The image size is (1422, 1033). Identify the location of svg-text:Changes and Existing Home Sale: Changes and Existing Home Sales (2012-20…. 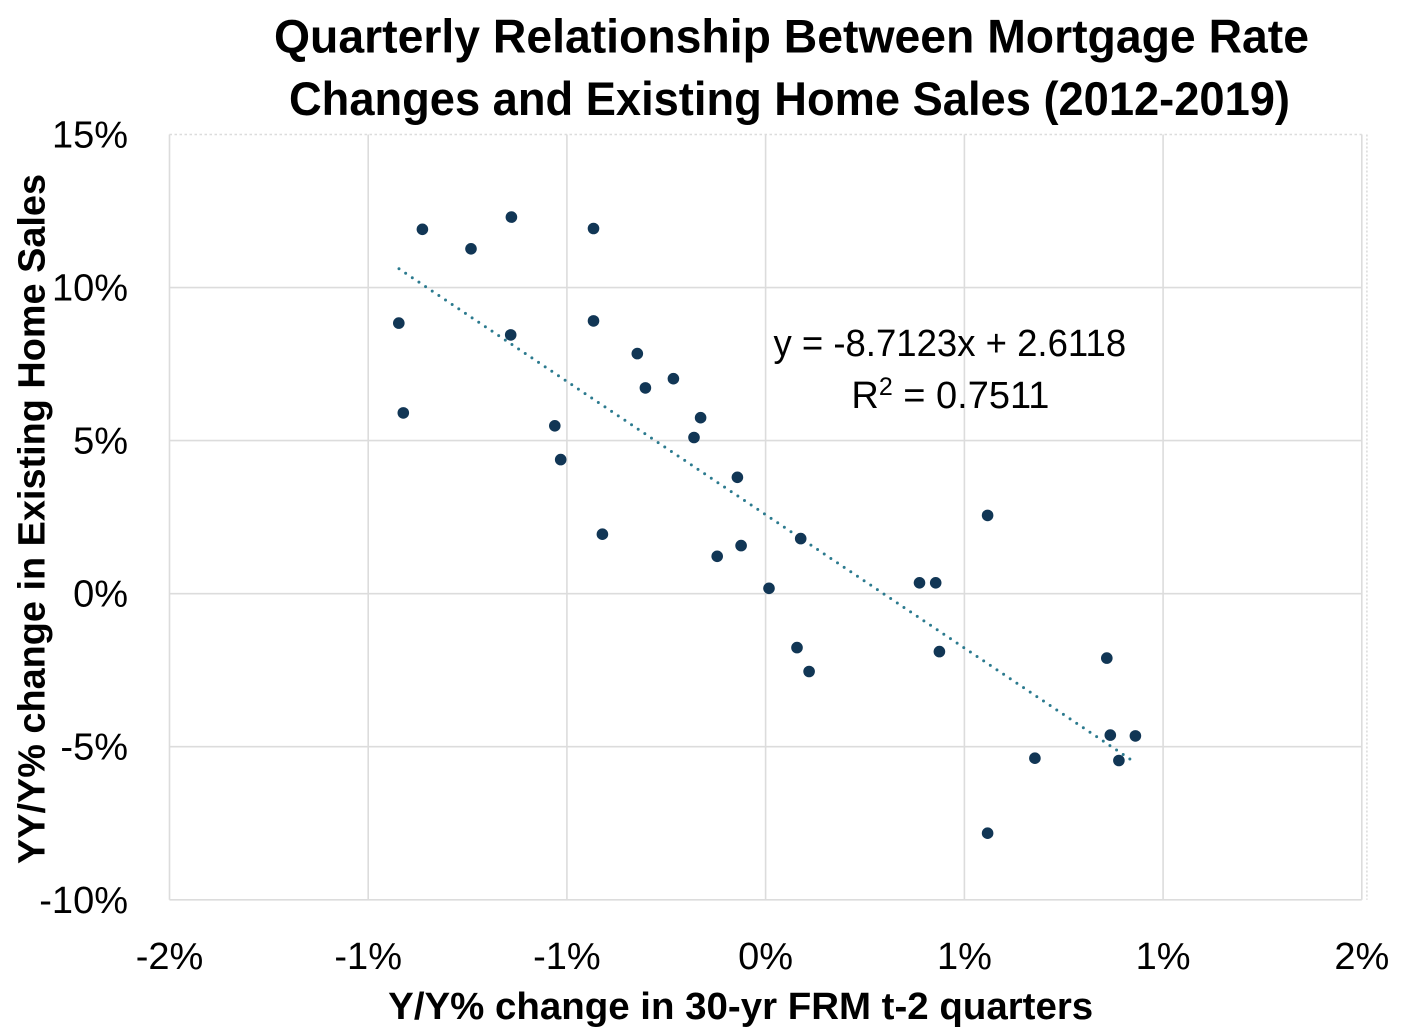
(789, 98).